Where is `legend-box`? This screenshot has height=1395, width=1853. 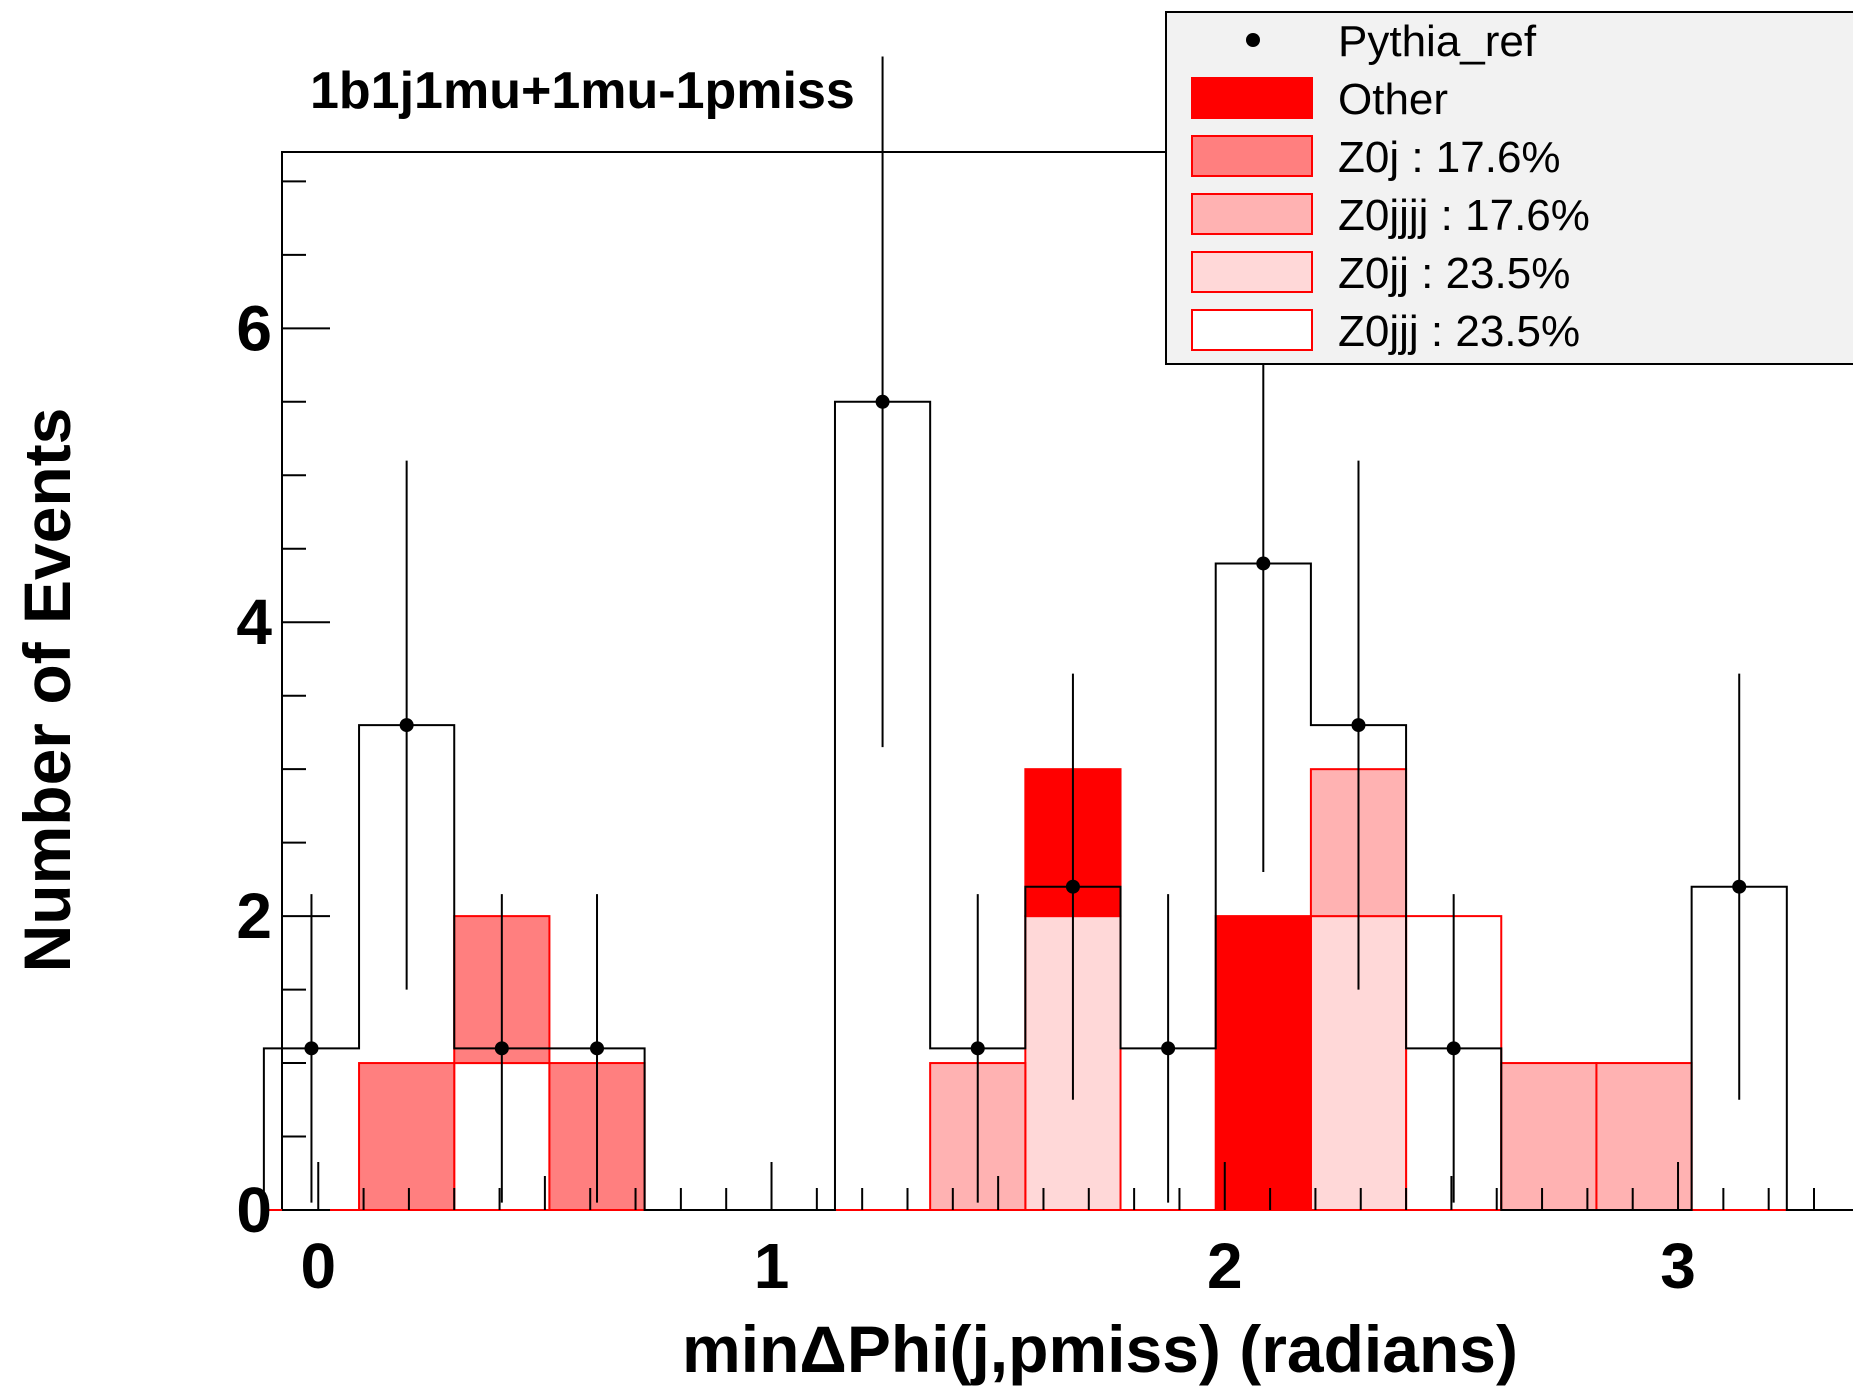 legend-box is located at coordinates (1509, 188).